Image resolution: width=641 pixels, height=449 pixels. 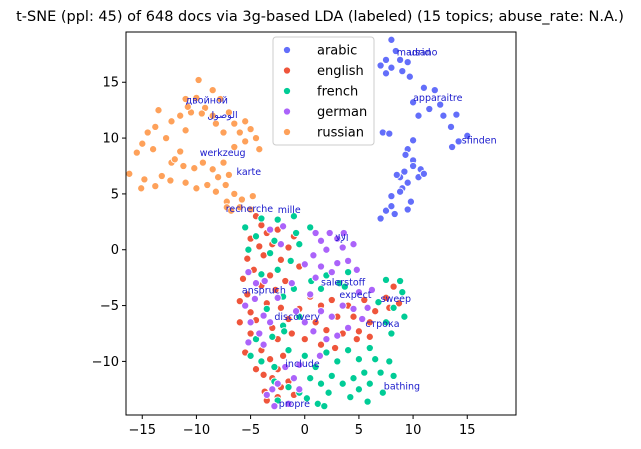 What do you see at coordinates (423, 52) in the screenshot?
I see `annotation-label: usano` at bounding box center [423, 52].